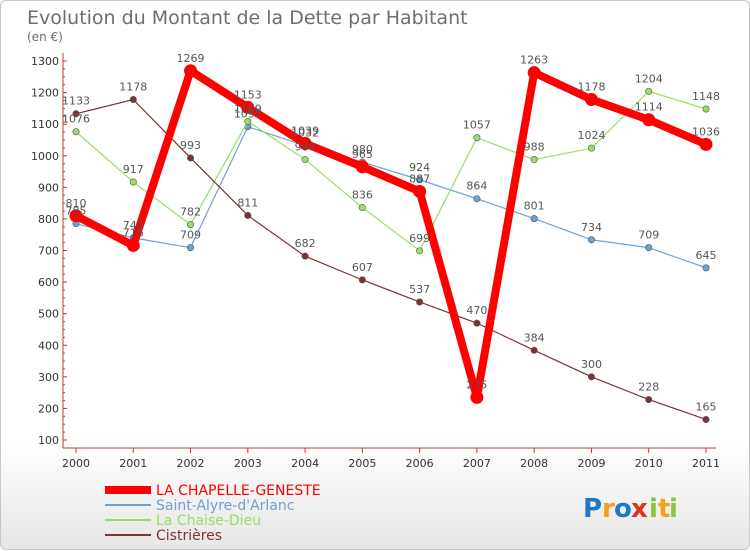  I want to click on data-label: 1204, so click(649, 78).